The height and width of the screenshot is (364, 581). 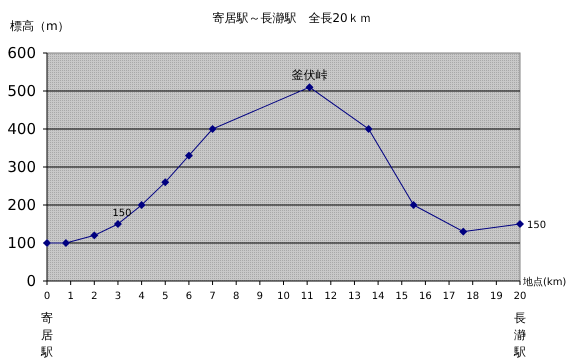 What do you see at coordinates (310, 75) in the screenshot?
I see `annotation: 釜伏峠` at bounding box center [310, 75].